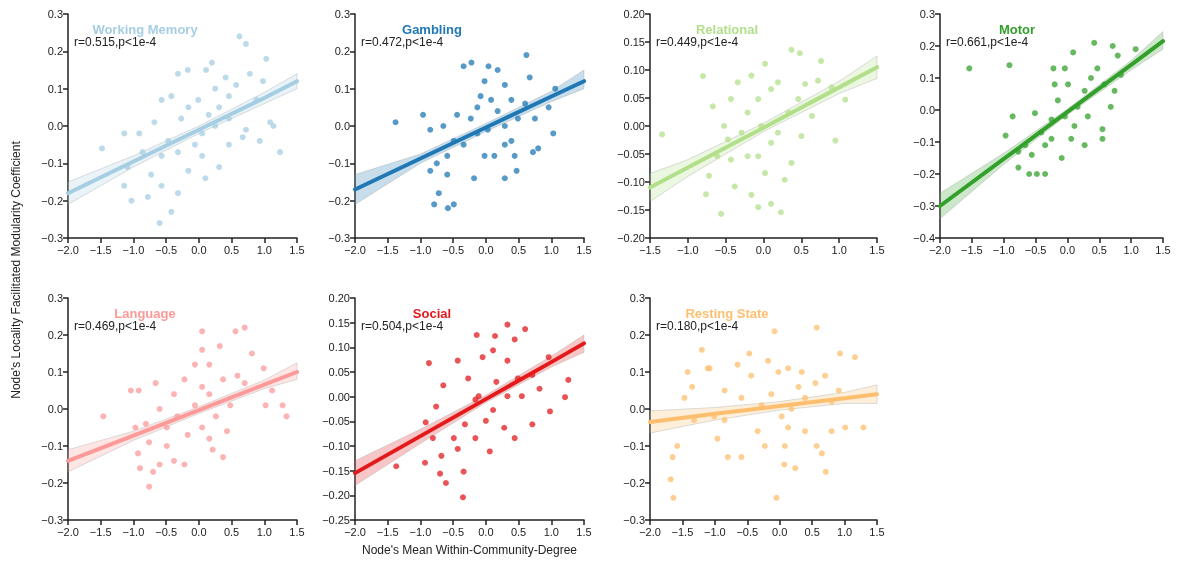 The image size is (1177, 567). What do you see at coordinates (727, 29) in the screenshot?
I see `text: Relational` at bounding box center [727, 29].